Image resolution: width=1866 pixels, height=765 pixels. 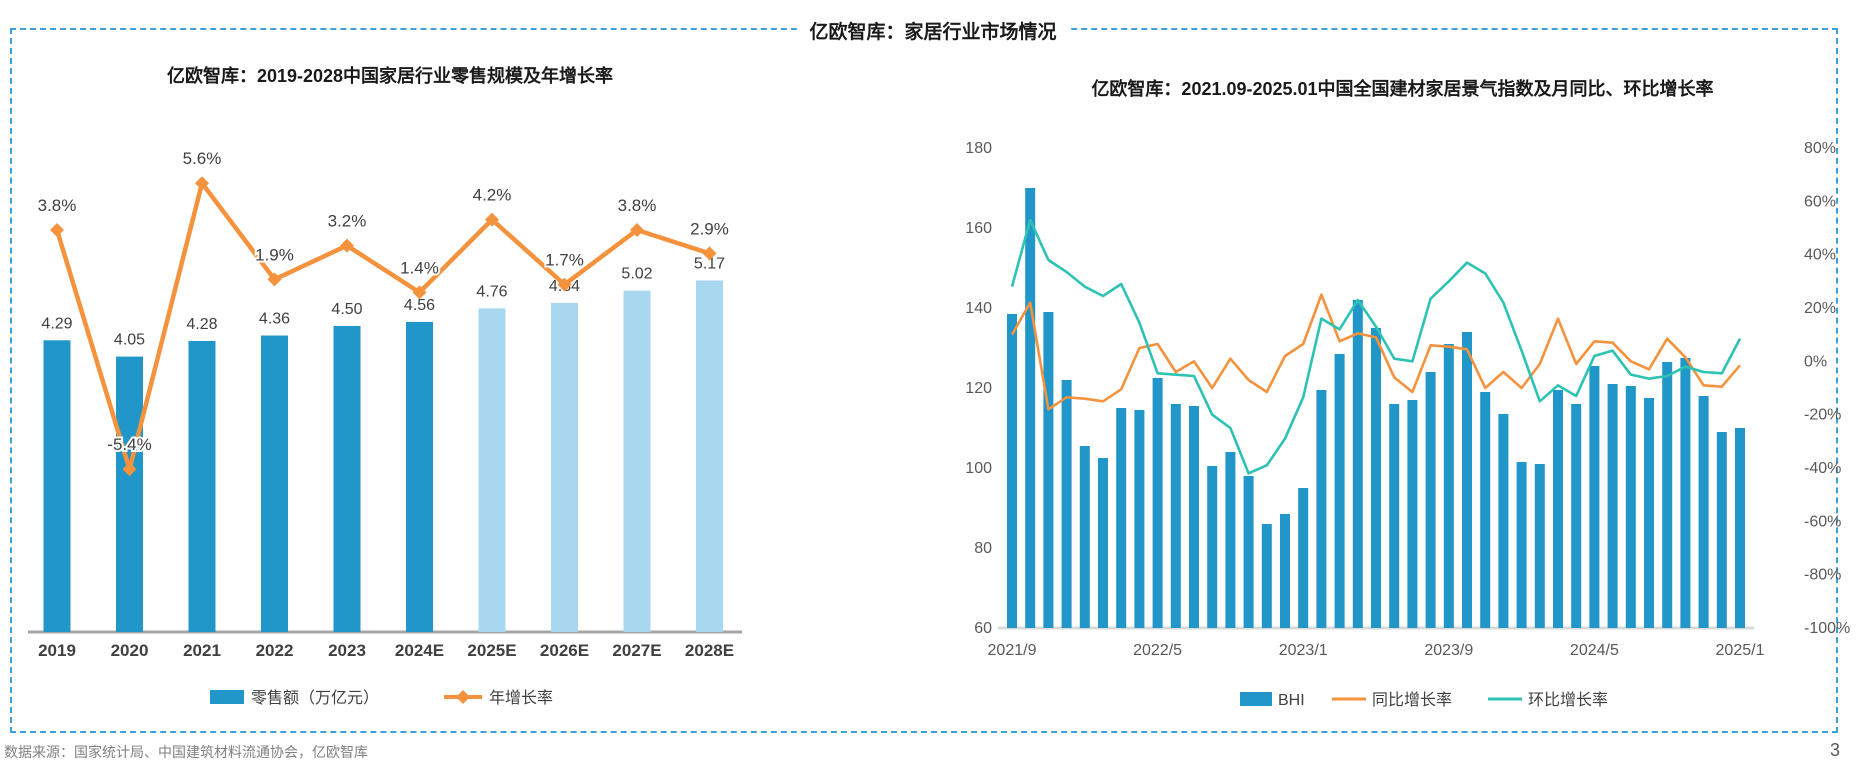 I want to click on left-axis-tick: 140, so click(x=978, y=308).